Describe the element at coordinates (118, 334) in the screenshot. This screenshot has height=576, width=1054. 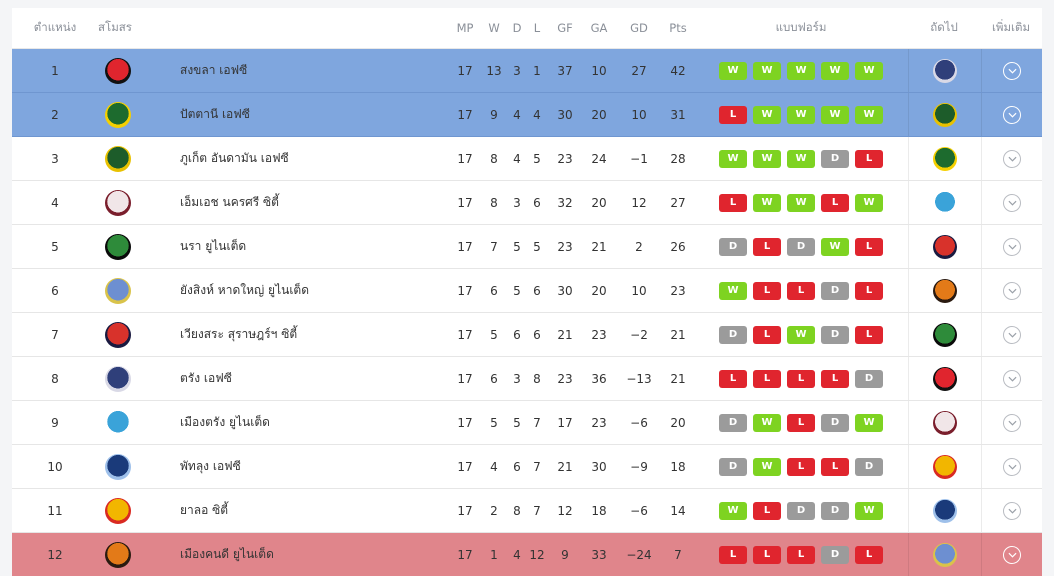
I see `wiang-sa-crest` at that location.